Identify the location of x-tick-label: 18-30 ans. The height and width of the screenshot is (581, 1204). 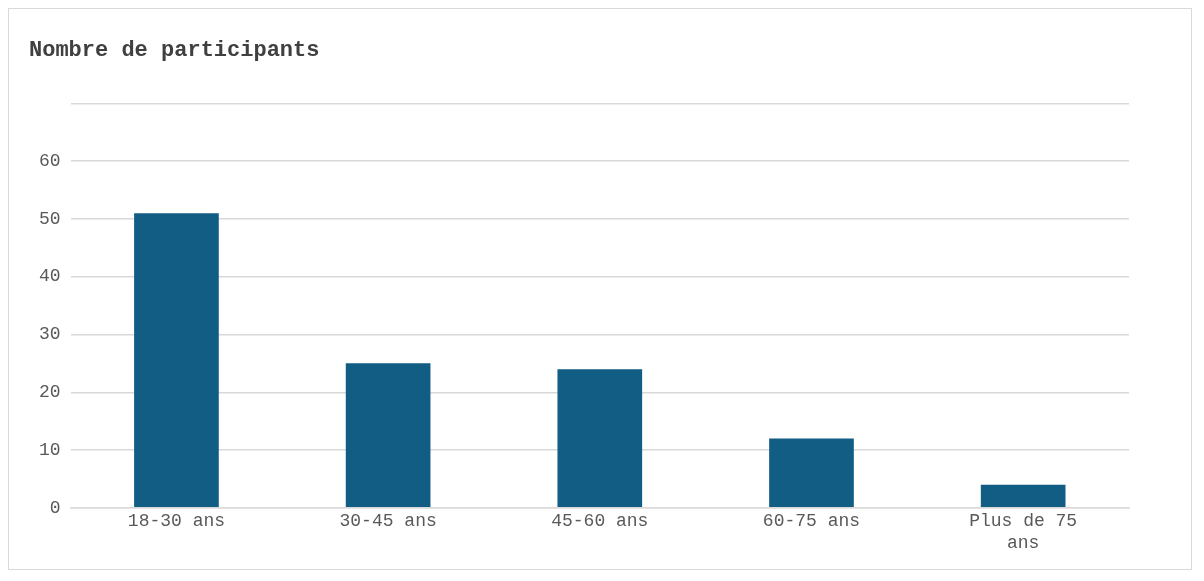
(176, 521).